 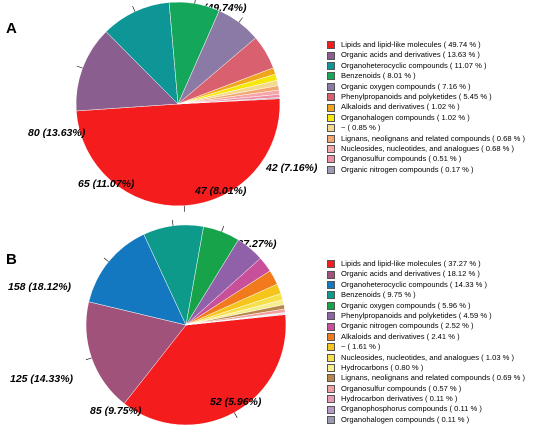 I want to click on legend-entry: Hydrocarbons ( 0.80 % ), so click(x=426, y=368).